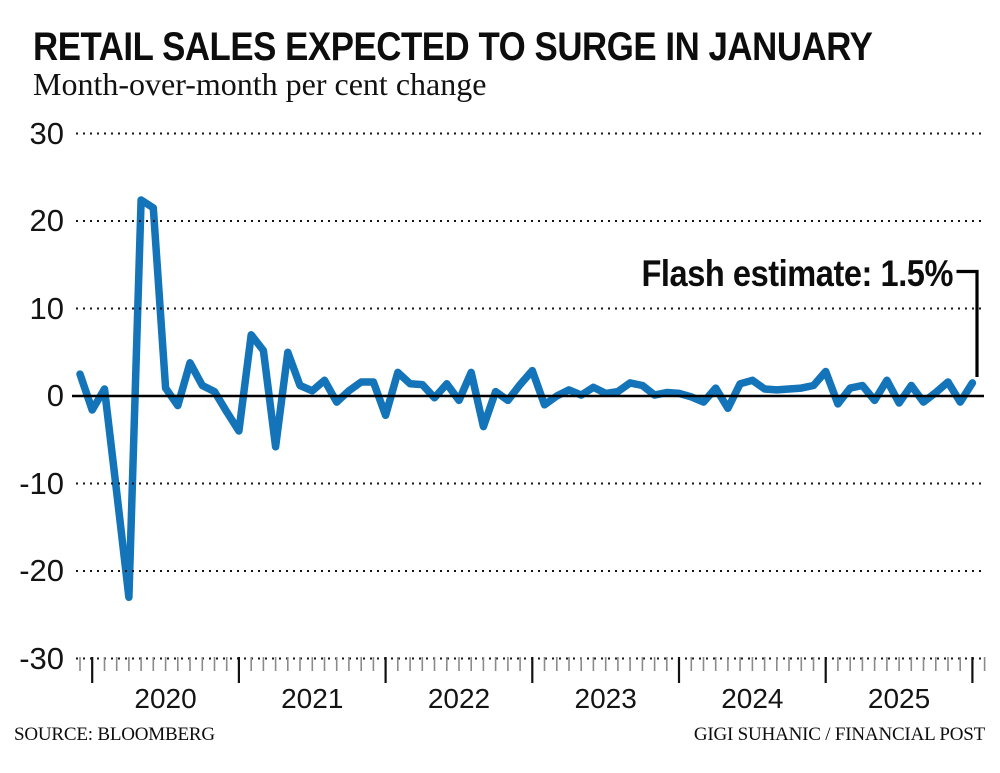  I want to click on flash-estimate-annotation: Flash estimate: 1.5%, so click(797, 273).